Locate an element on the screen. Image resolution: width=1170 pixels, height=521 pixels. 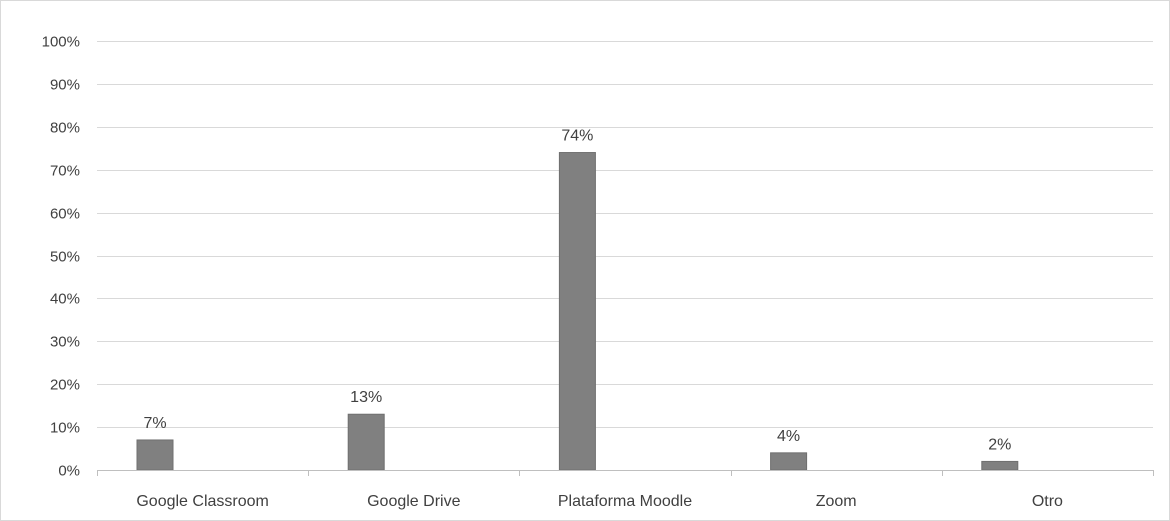
data-label: 4% is located at coordinates (788, 436).